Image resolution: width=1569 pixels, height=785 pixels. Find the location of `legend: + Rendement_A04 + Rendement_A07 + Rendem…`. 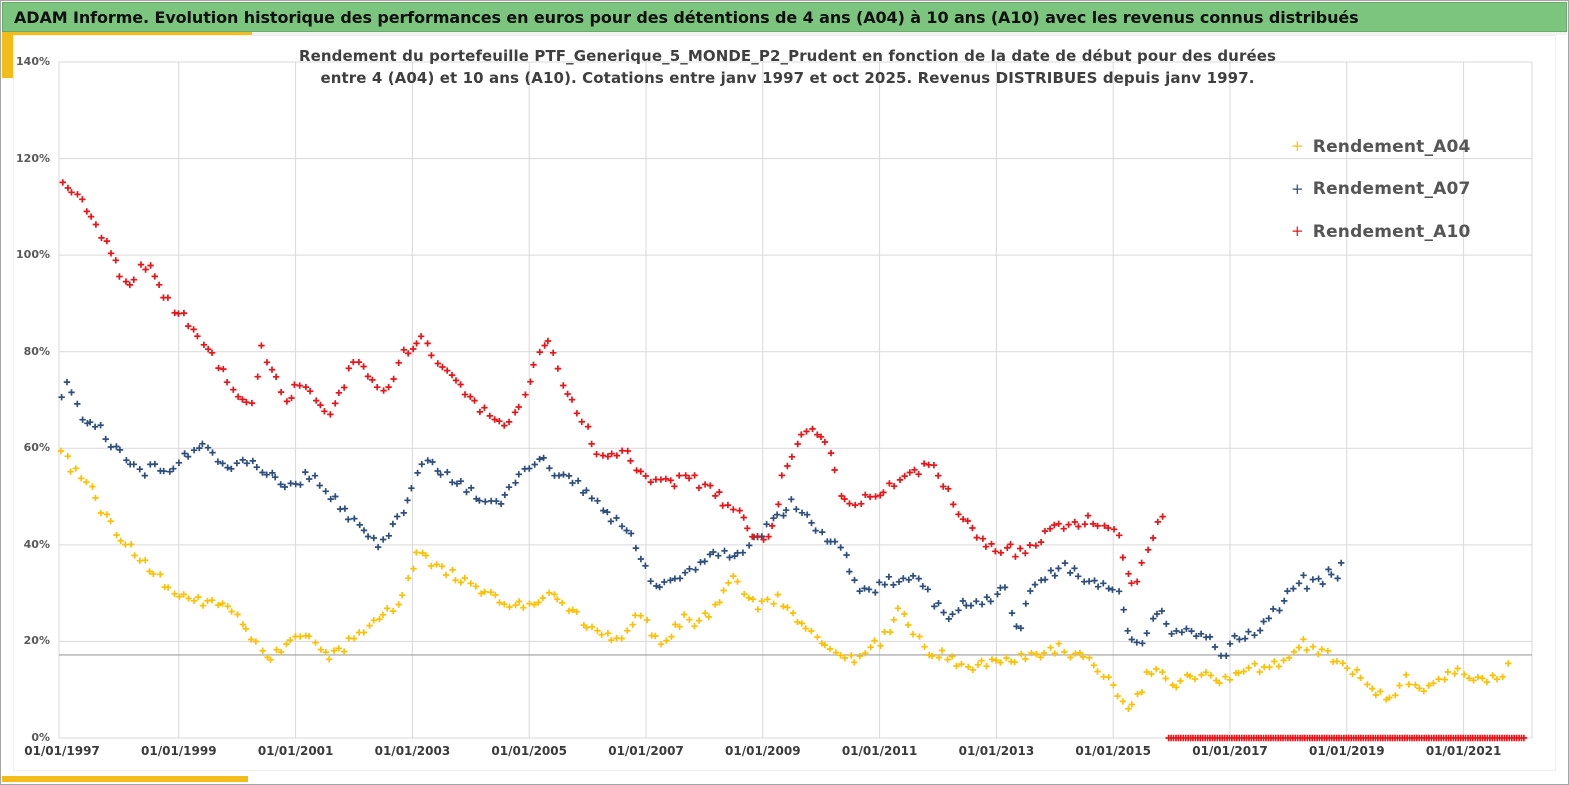

legend: + Rendement_A04 + Rendement_A07 + Rendem… is located at coordinates (1381, 197).